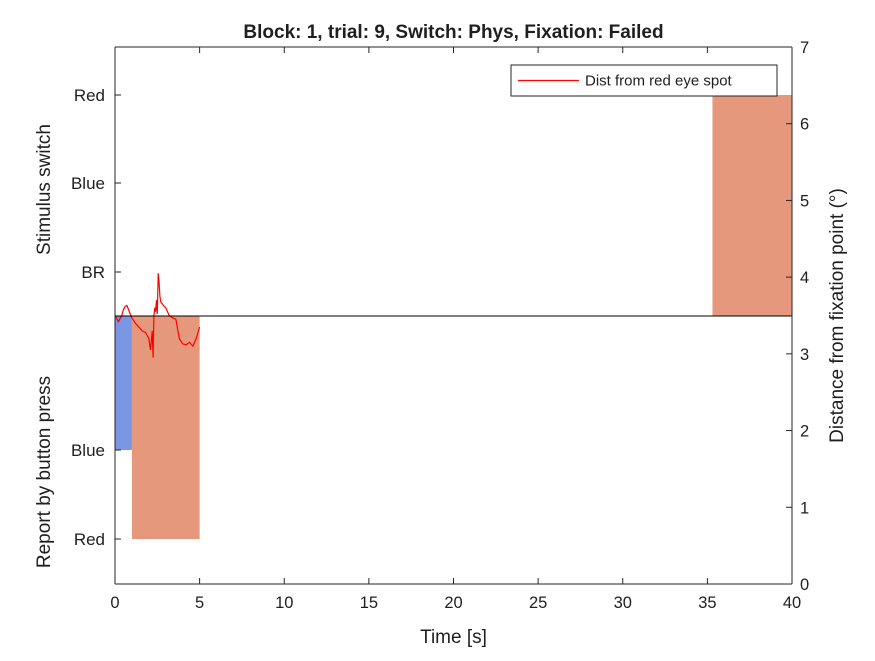  Describe the element at coordinates (89, 539) in the screenshot. I see `report-category-label: Red` at that location.